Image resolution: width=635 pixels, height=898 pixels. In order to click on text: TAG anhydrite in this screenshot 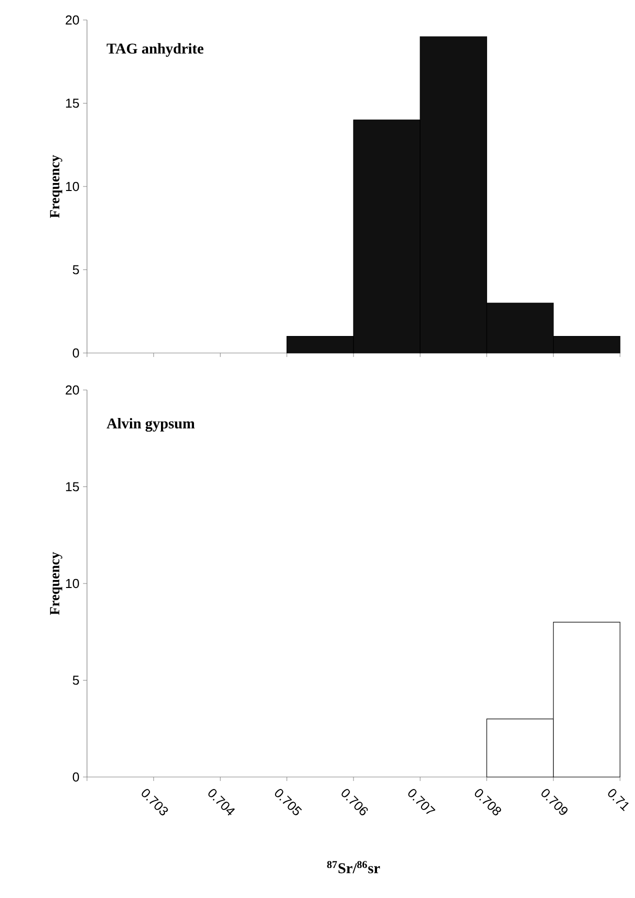, I will do `click(155, 50)`.